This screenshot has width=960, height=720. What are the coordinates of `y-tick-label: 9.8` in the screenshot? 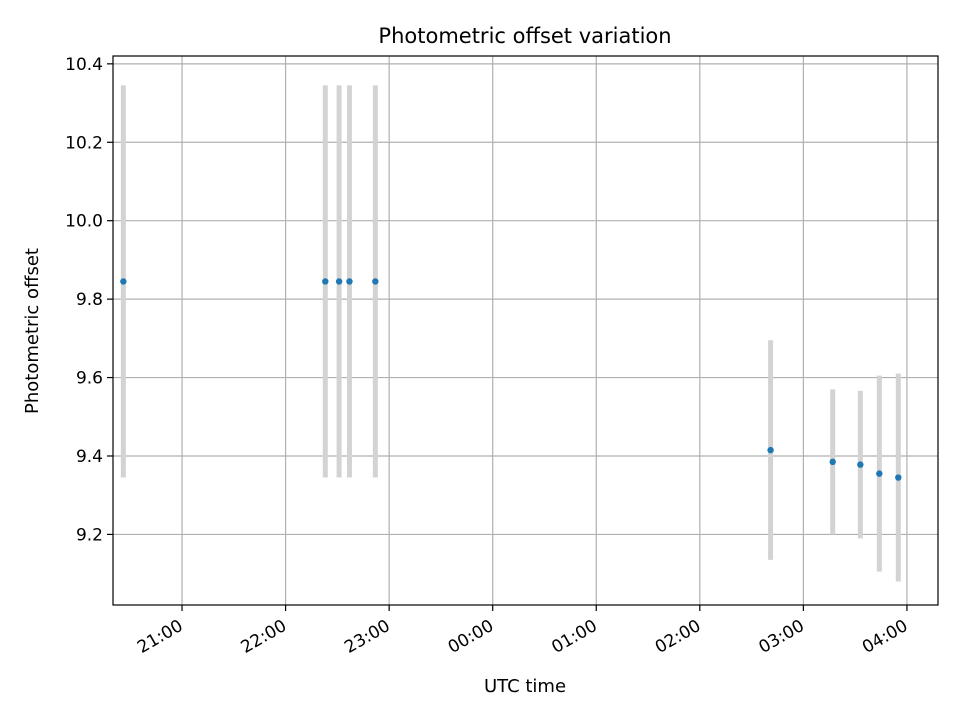 It's located at (89, 300).